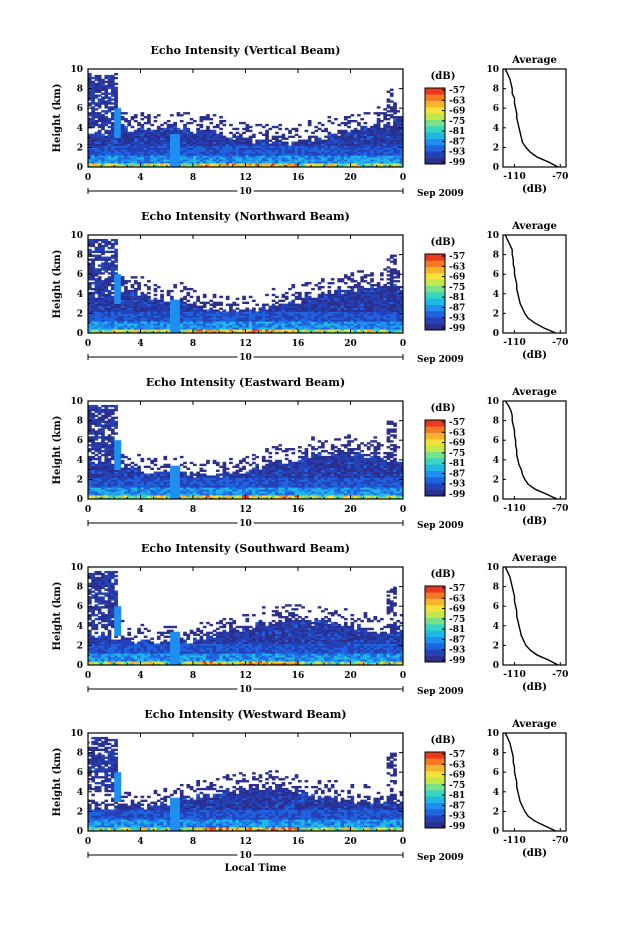 This screenshot has width=617, height=929. Describe the element at coordinates (80, 109) in the screenshot. I see `y-tick-label: 6` at that location.